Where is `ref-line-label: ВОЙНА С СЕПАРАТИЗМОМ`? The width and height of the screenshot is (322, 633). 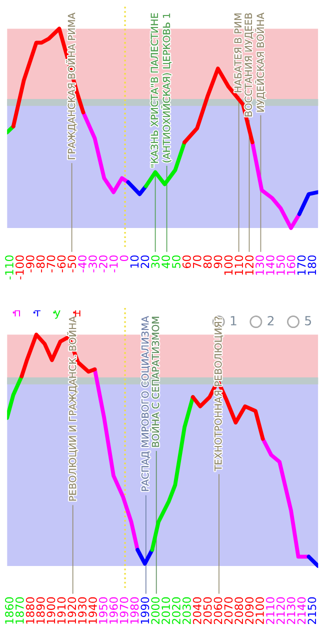 ref-line-label: ВОЙНА С СЕПАРАТИЗМОМ is located at coordinates (155, 381).